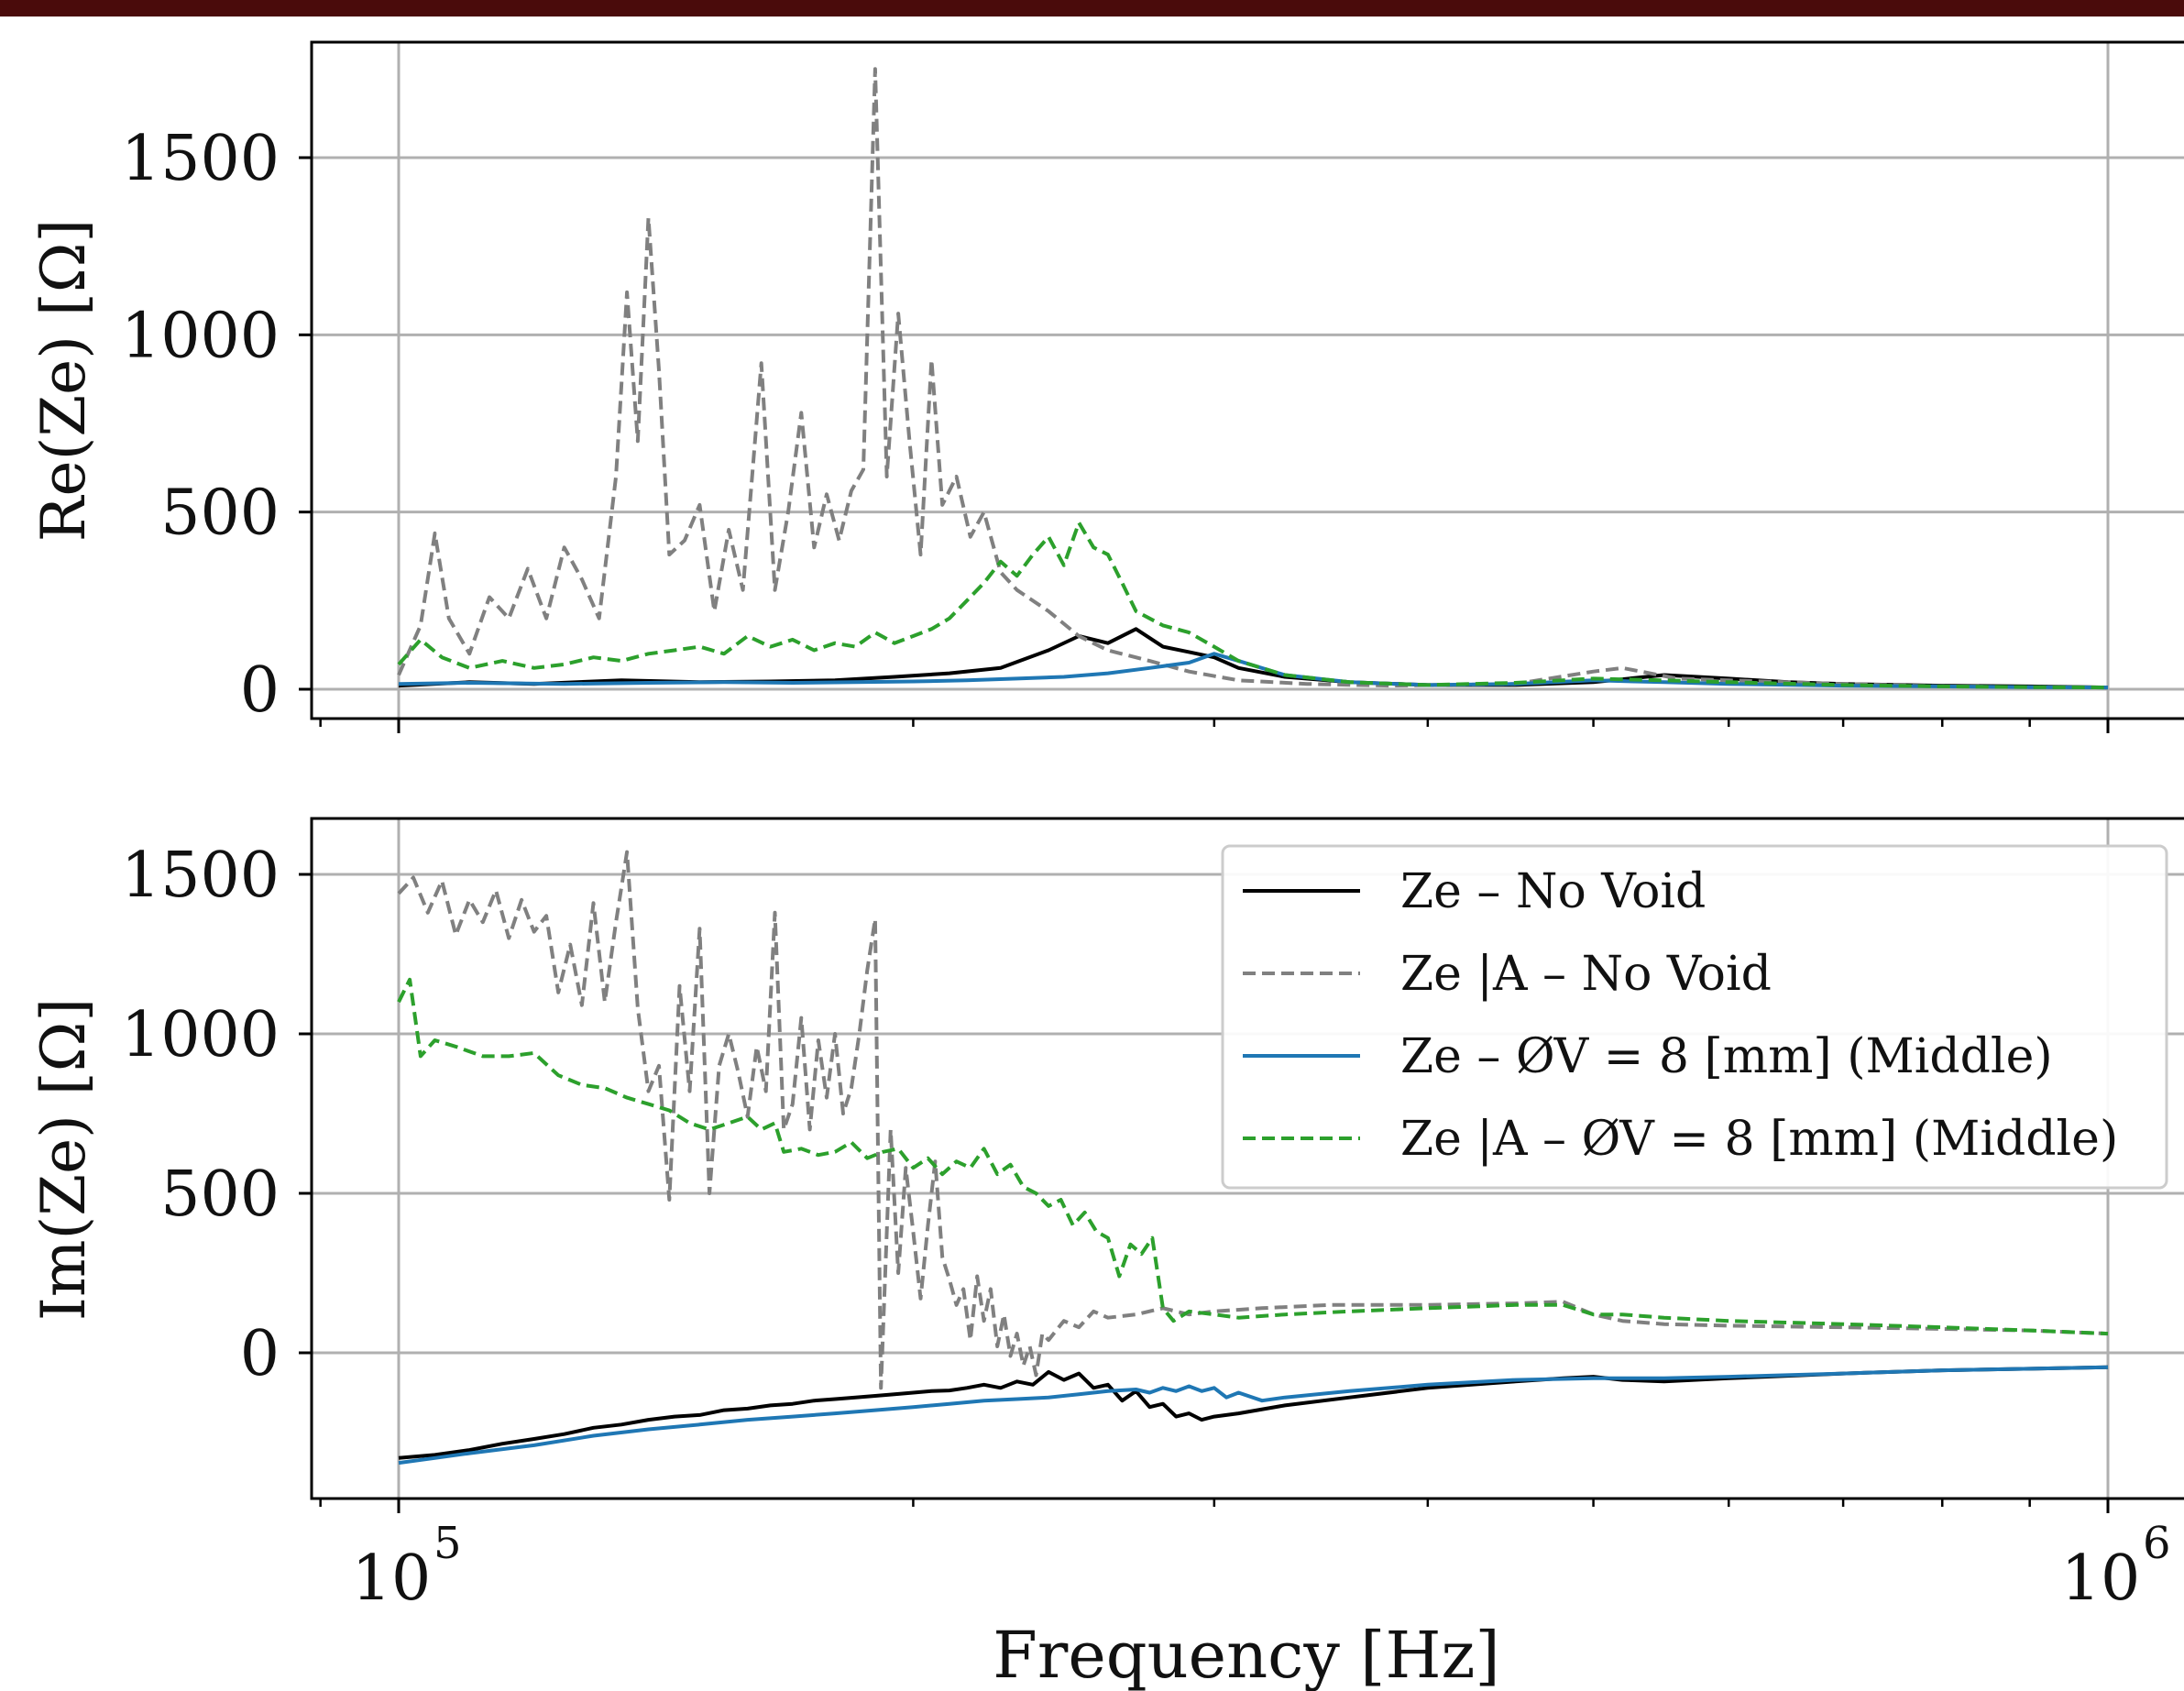  Describe the element at coordinates (1092, 8) in the screenshot. I see `top-band` at that location.